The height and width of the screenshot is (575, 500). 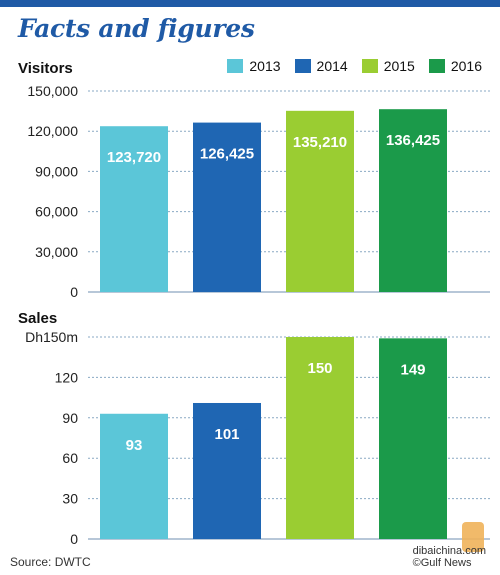 I want to click on visitors-value-label-2014: 126,425, so click(x=227, y=154).